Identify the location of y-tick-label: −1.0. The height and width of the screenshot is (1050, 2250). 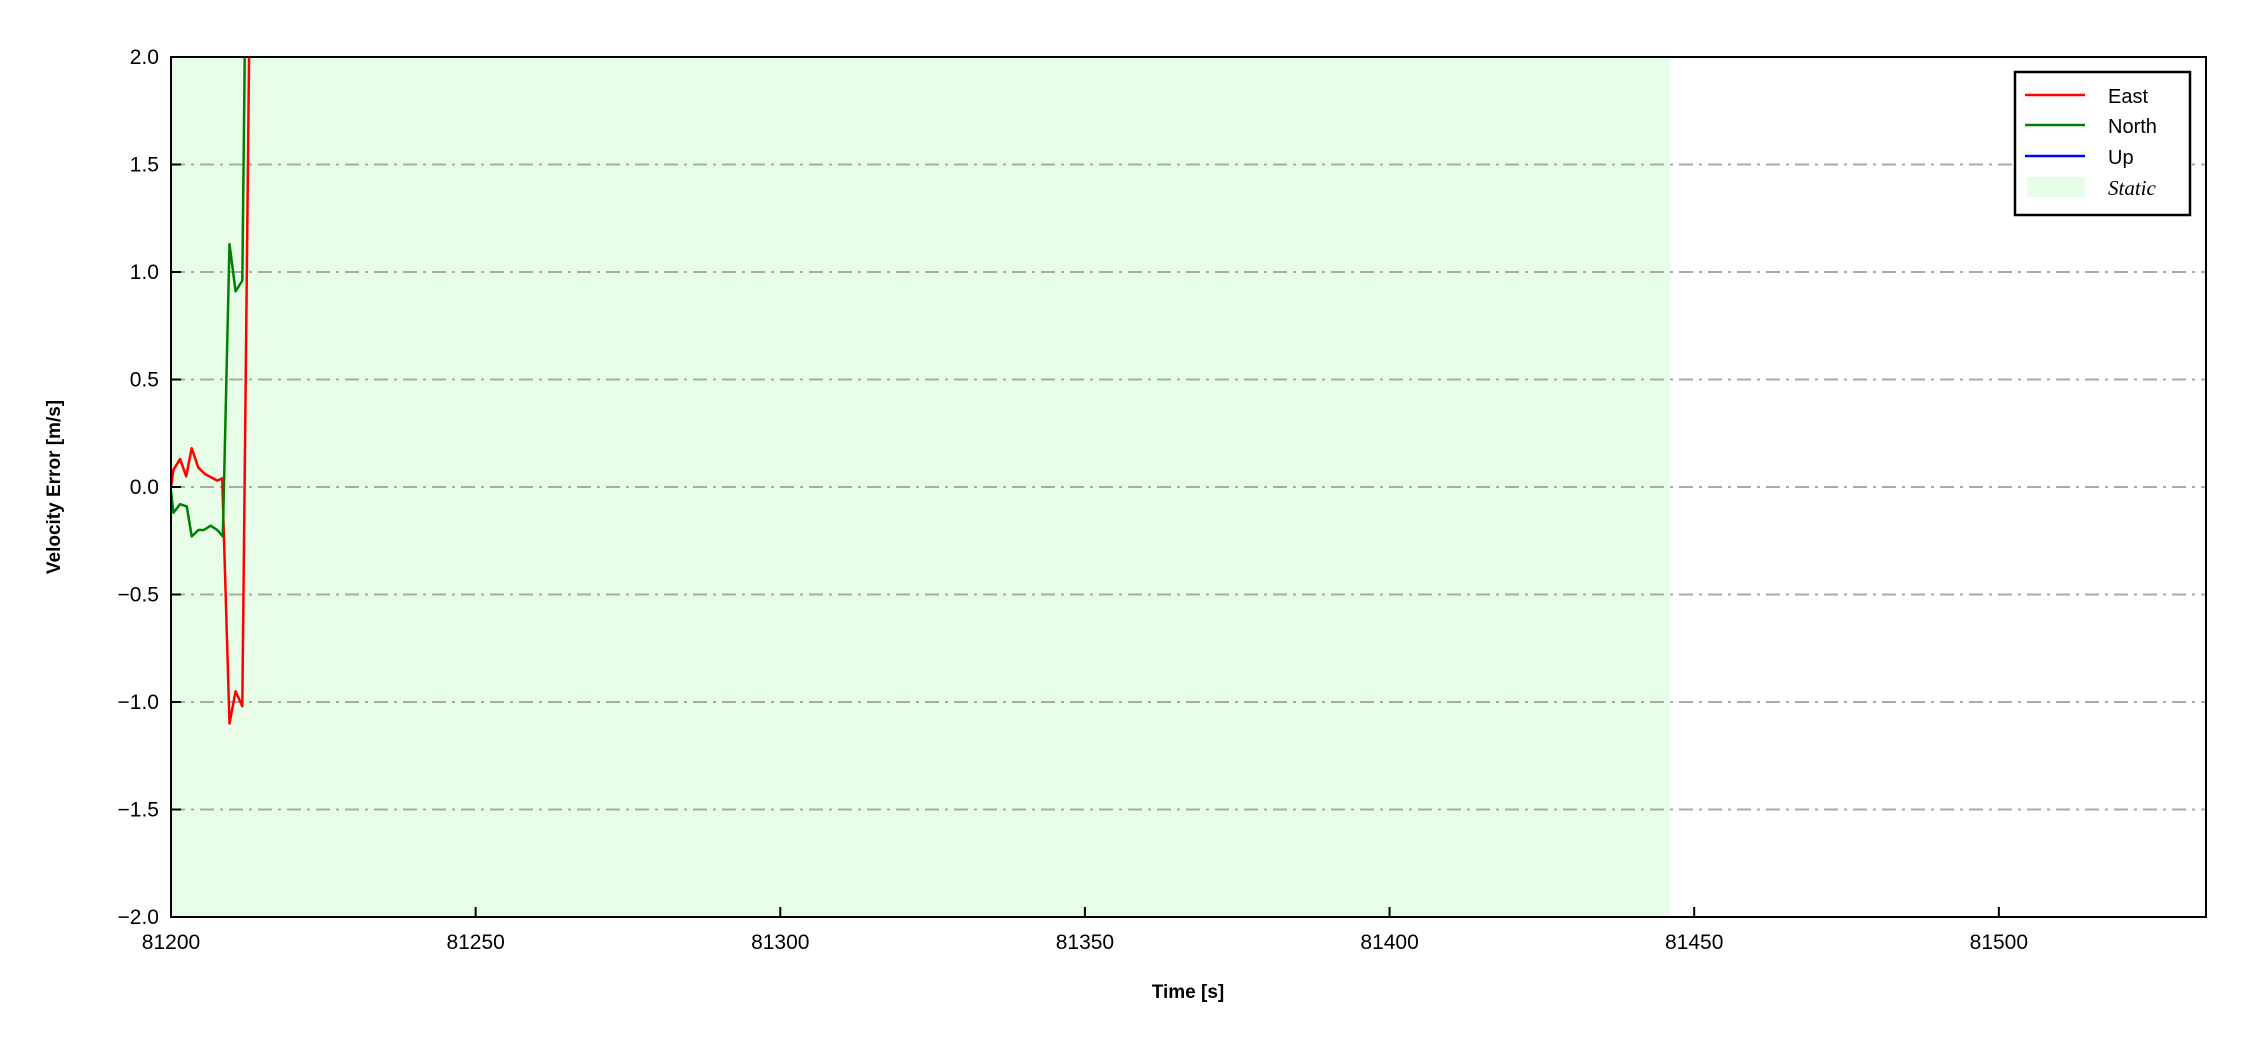
(138, 702).